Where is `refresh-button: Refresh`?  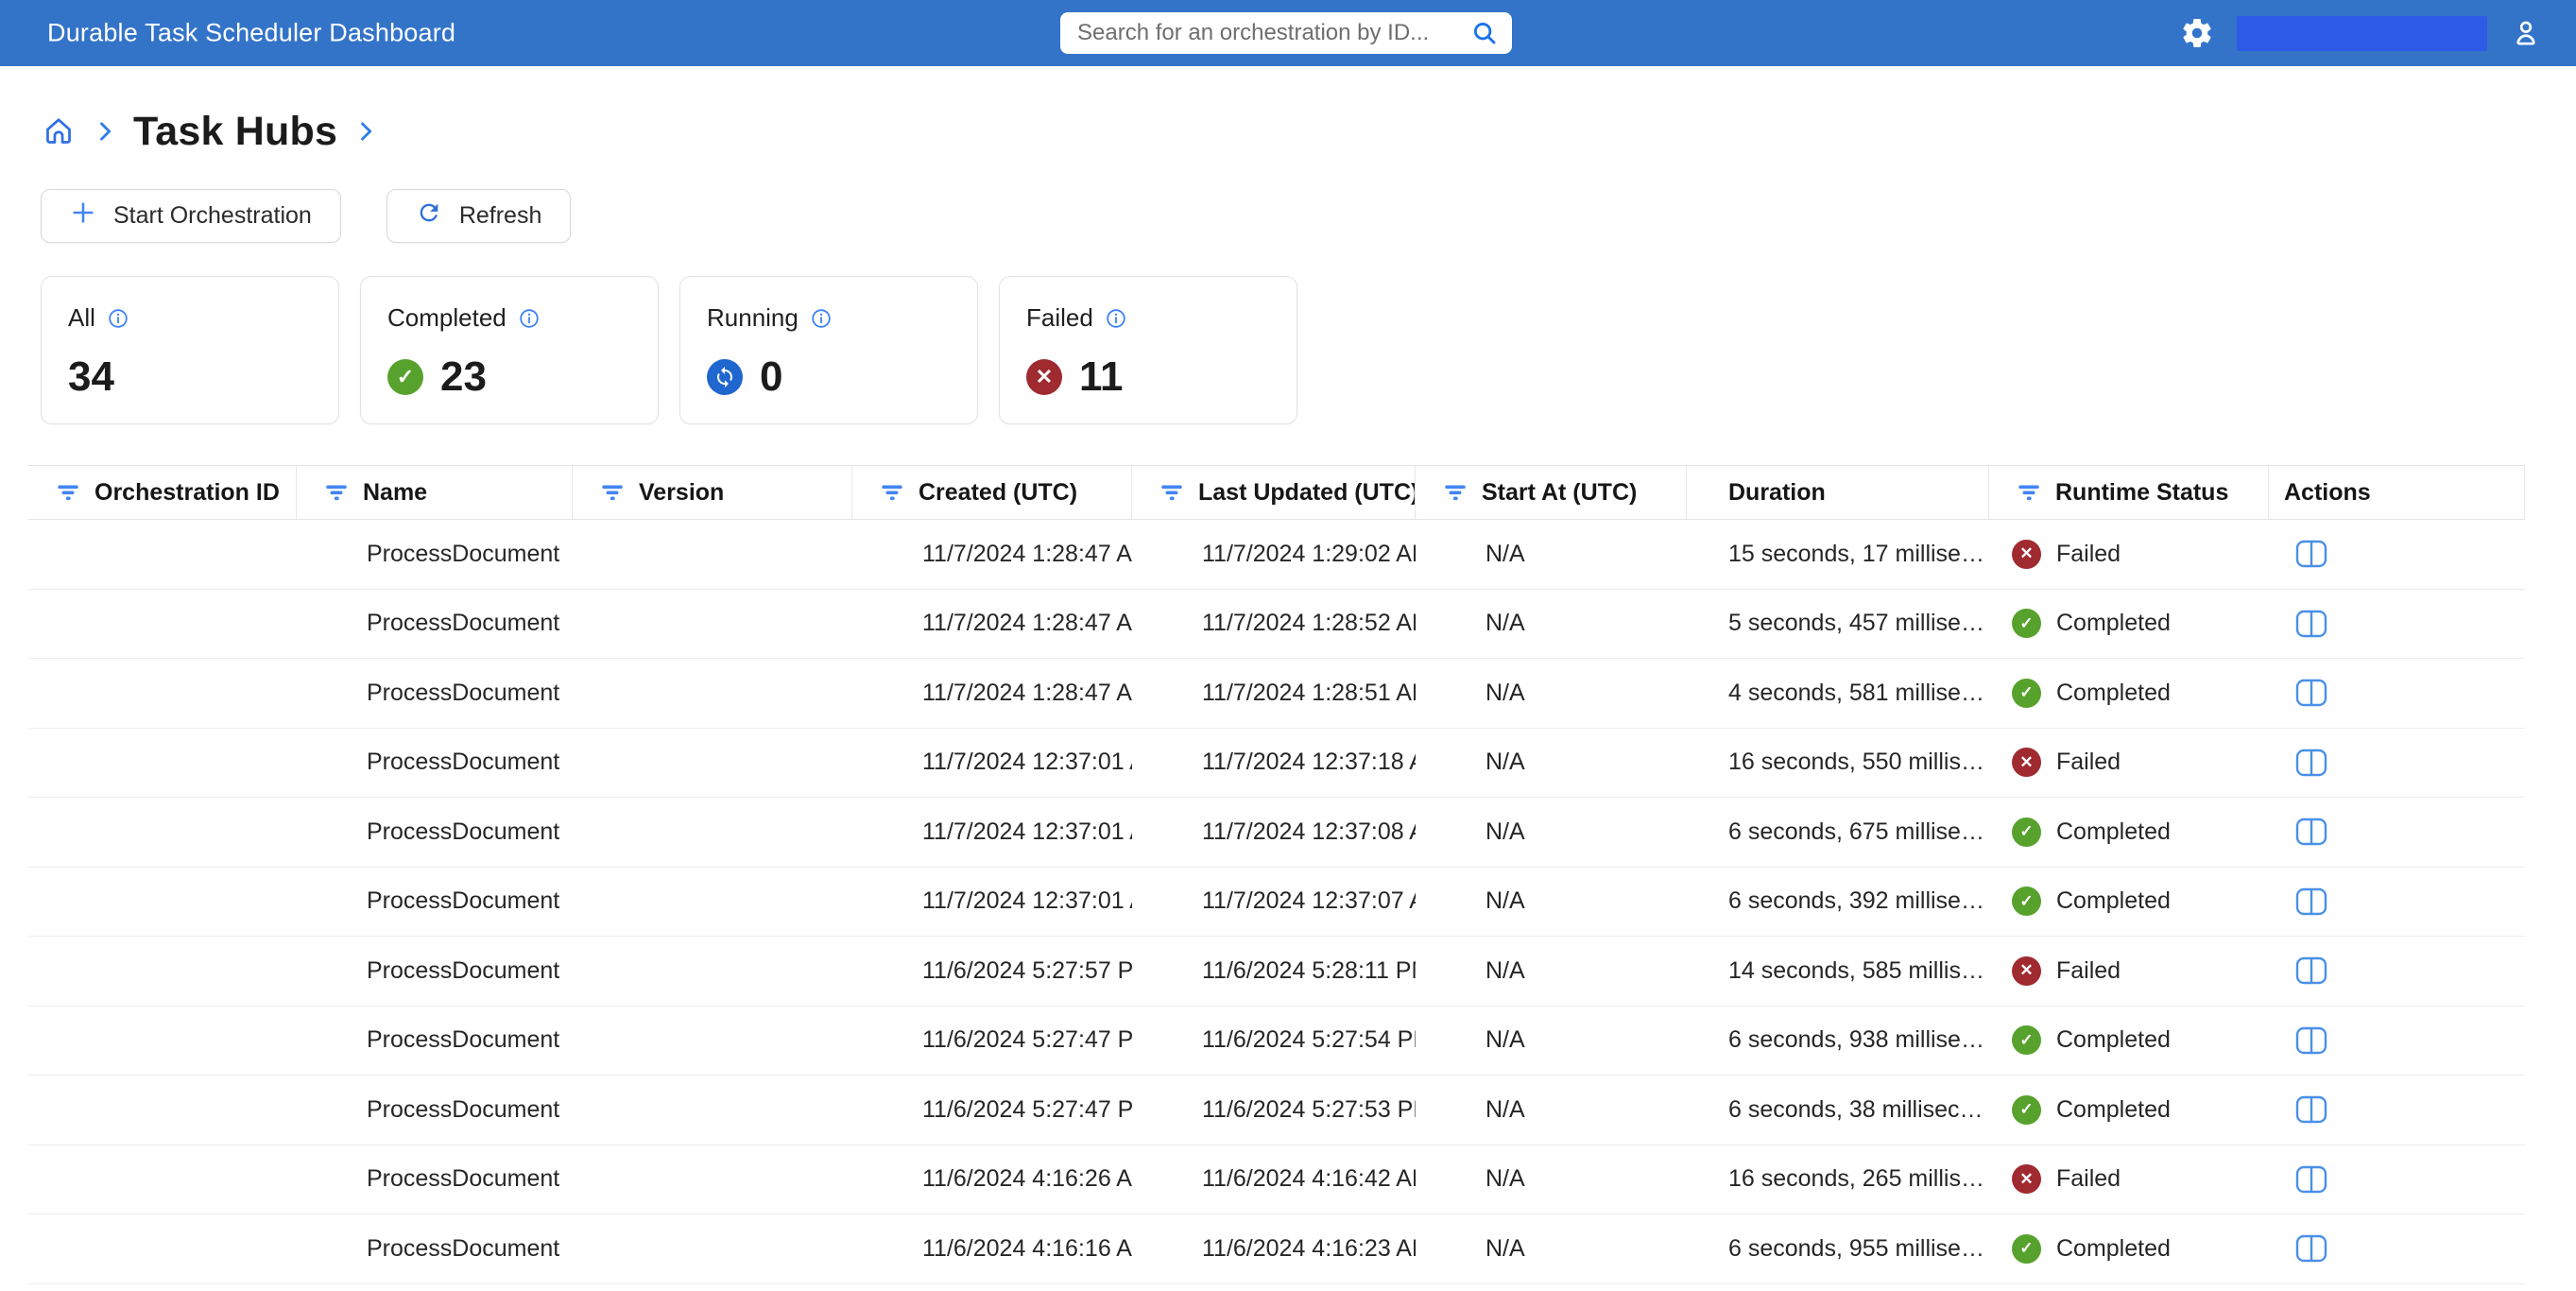
refresh-button: Refresh is located at coordinates (479, 216).